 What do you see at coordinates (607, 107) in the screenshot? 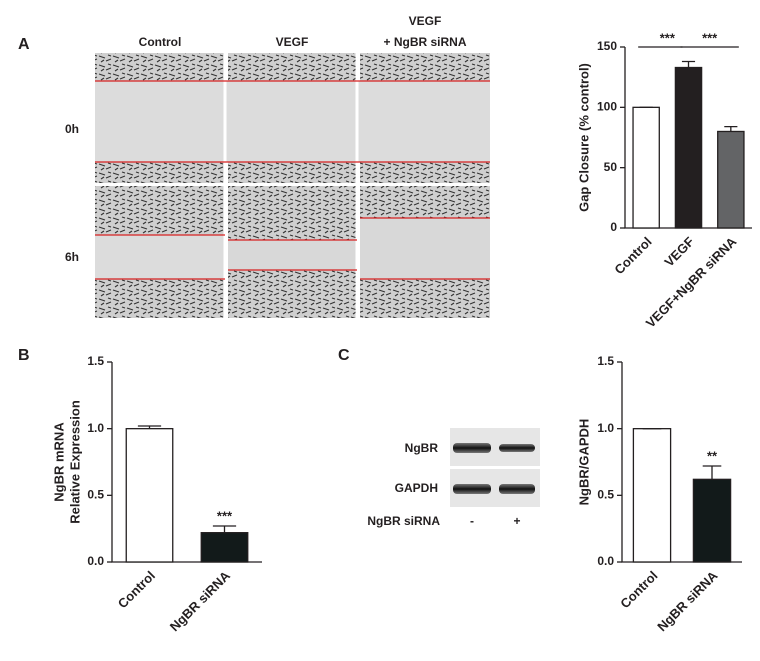
I see `y-tick-label: 100` at bounding box center [607, 107].